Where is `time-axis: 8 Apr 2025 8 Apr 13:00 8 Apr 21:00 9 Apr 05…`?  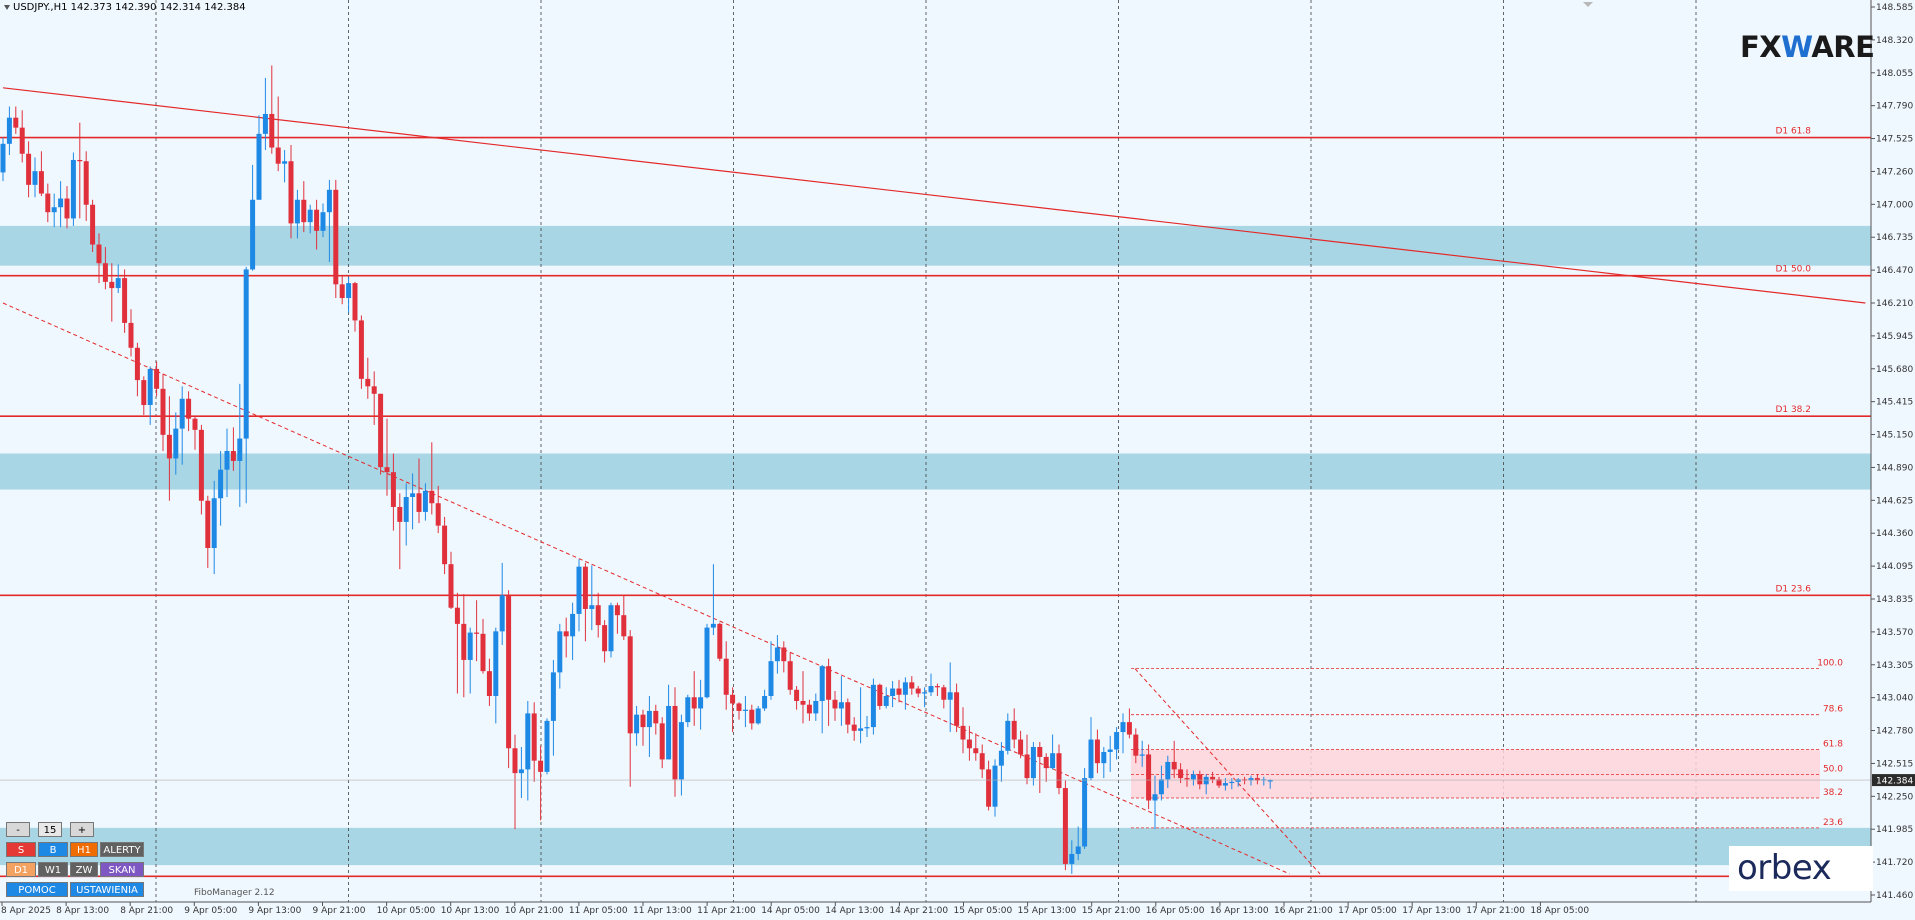 time-axis: 8 Apr 2025 8 Apr 13:00 8 Apr 21:00 9 Apr 05… is located at coordinates (935, 908).